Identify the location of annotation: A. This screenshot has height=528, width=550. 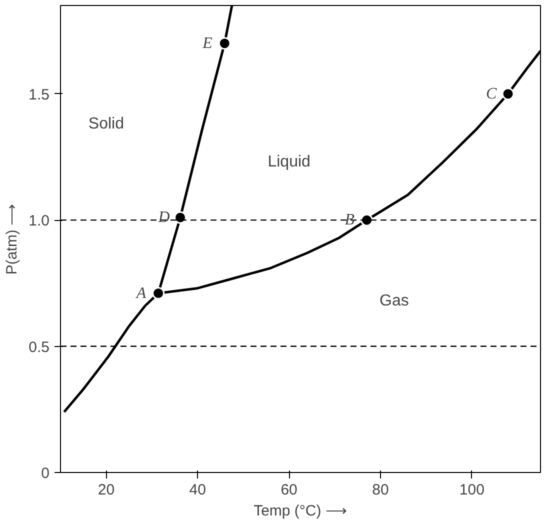
(140, 293).